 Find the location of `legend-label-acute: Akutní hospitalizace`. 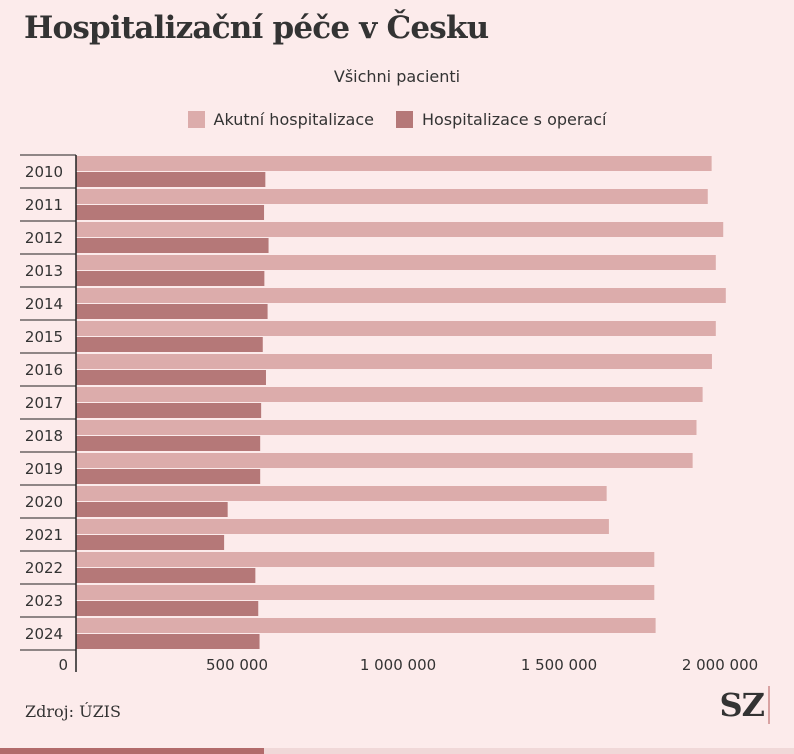

legend-label-acute: Akutní hospitalizace is located at coordinates (293, 119).